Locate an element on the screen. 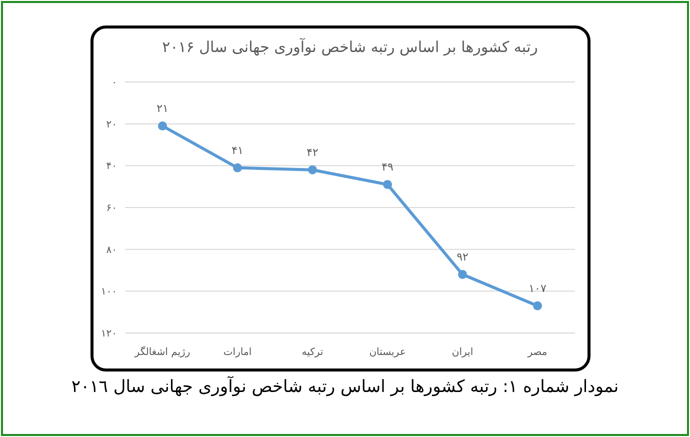 This screenshot has width=690, height=437. data-label: ۴۱ is located at coordinates (238, 150).